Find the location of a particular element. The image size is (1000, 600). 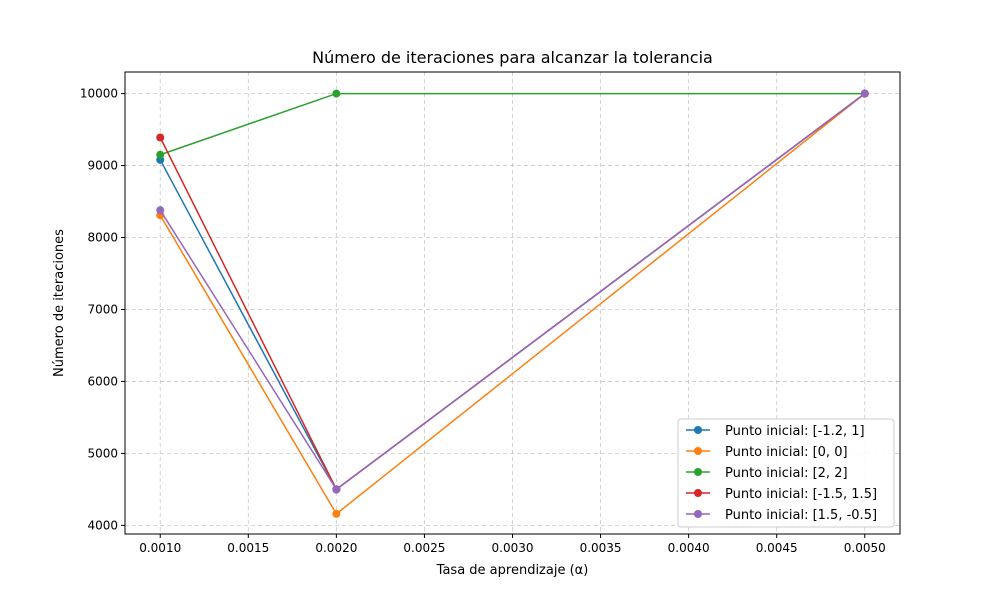

x-tick-label: 0.0020 is located at coordinates (336, 548).